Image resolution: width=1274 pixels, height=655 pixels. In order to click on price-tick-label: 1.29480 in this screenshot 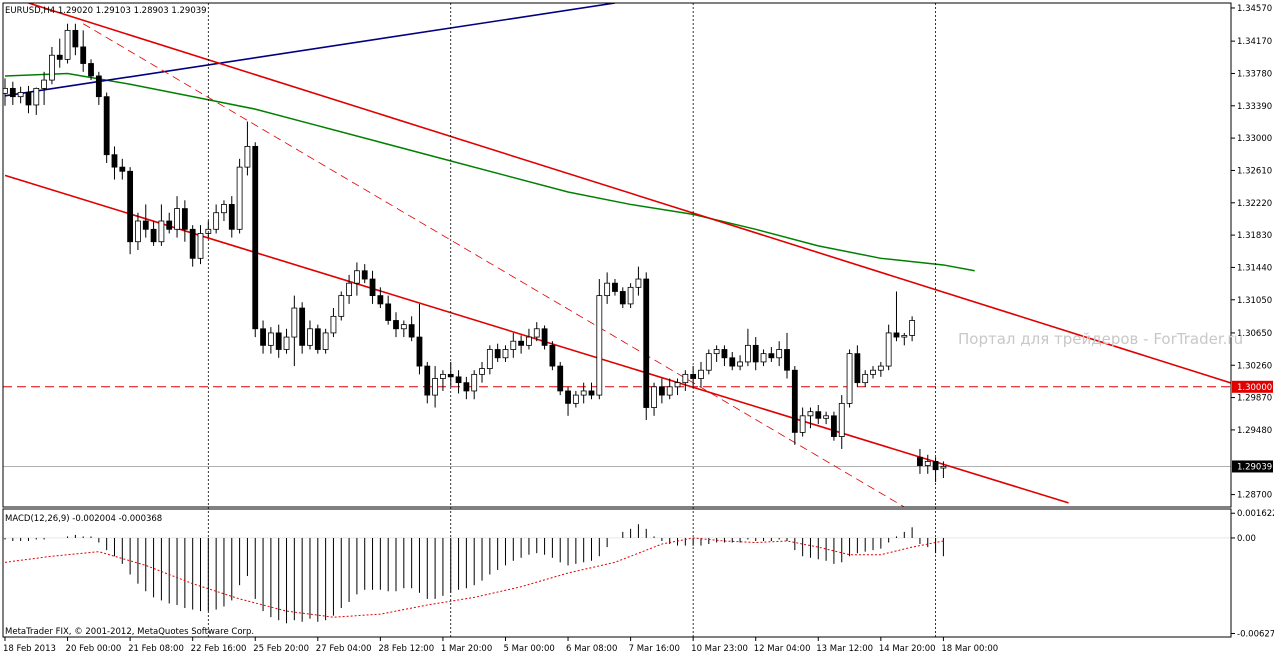, I will do `click(1254, 431)`.